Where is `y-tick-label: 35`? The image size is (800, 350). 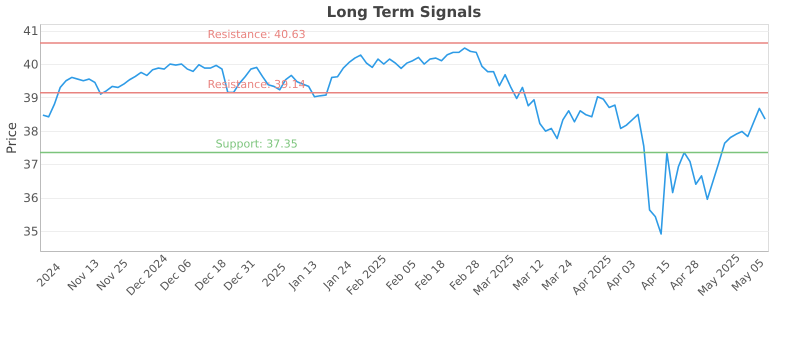
y-tick-label: 35 is located at coordinates (30, 231).